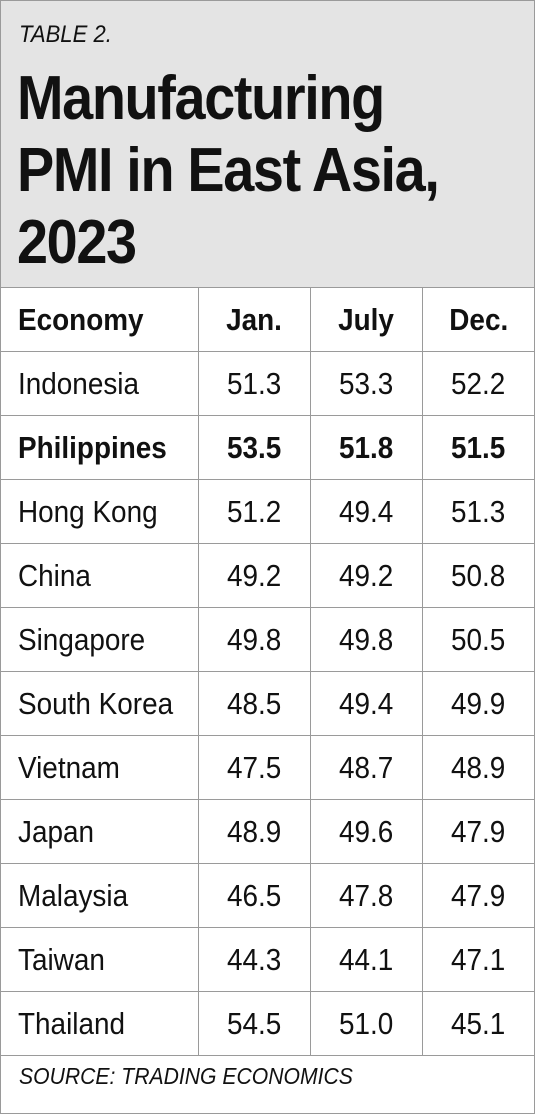 Image resolution: width=535 pixels, height=1114 pixels. Describe the element at coordinates (99, 575) in the screenshot. I see `cell-economy: China` at that location.